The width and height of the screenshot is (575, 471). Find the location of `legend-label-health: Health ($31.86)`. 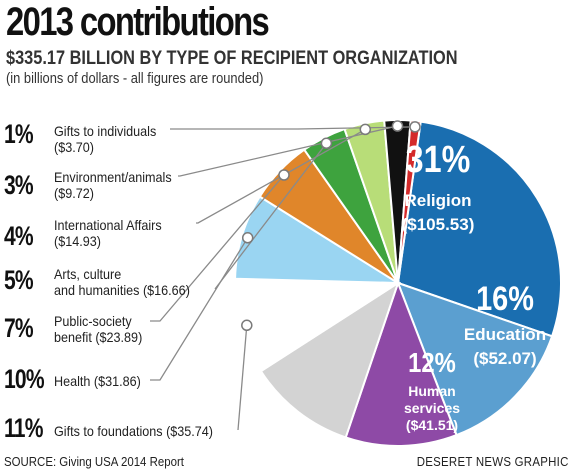

legend-label-health: Health ($31.86) is located at coordinates (97, 381).